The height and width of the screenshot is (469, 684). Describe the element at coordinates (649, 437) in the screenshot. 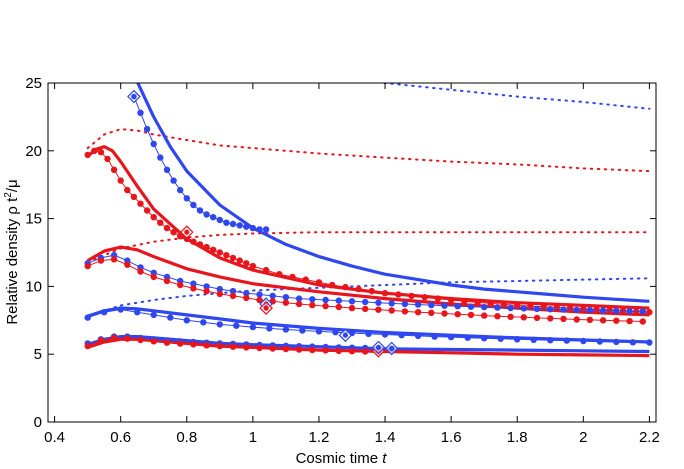

I see `x-tick-label: 2.2` at that location.